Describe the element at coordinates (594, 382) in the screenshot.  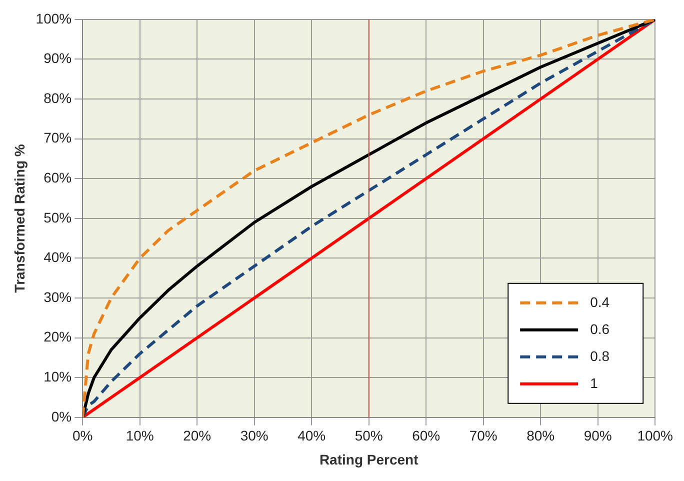
I see `legend-label: 1` at that location.